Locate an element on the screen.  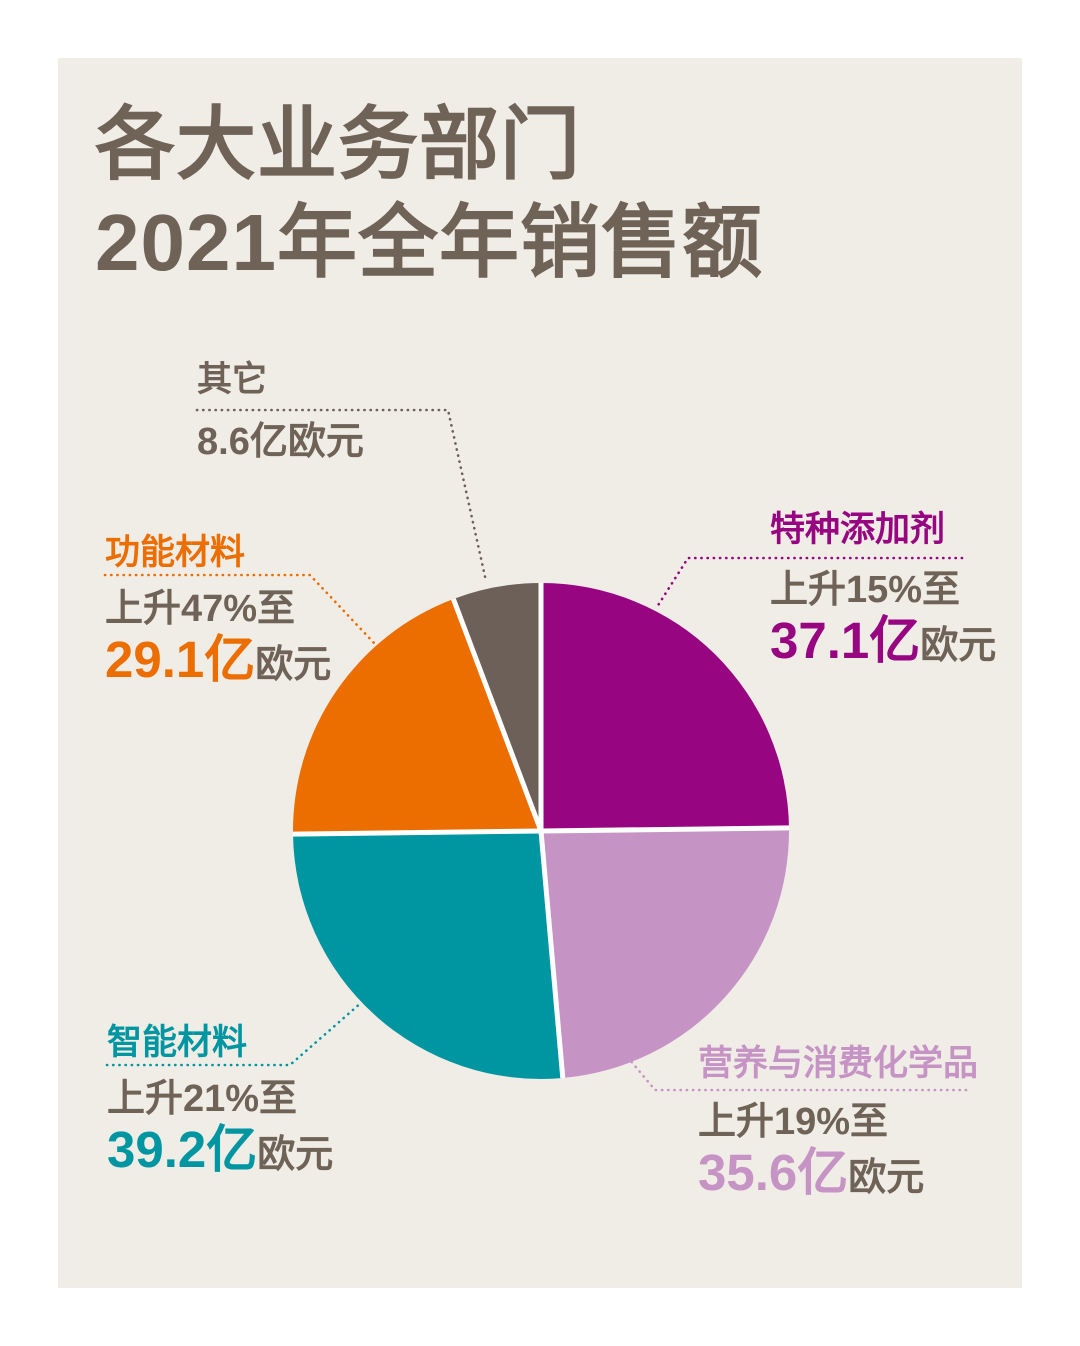
slice-amount-smart-materials: 39.2亿欧元 is located at coordinates (220, 1156).